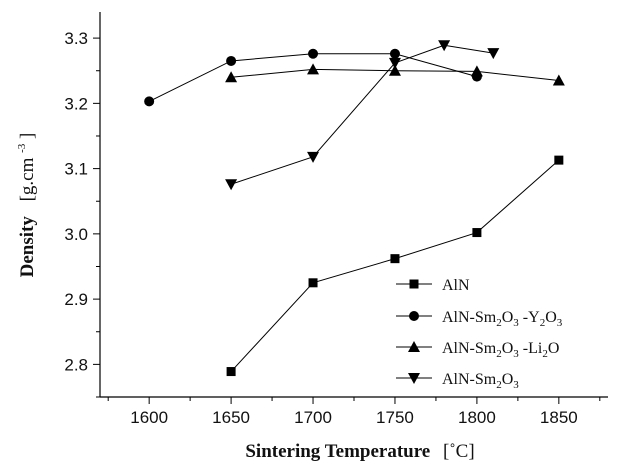 Image resolution: width=623 pixels, height=467 pixels. I want to click on y-axis-ticks: 2.8 2.9 3.0 3.1 3.2 3.3, so click(82, 213).